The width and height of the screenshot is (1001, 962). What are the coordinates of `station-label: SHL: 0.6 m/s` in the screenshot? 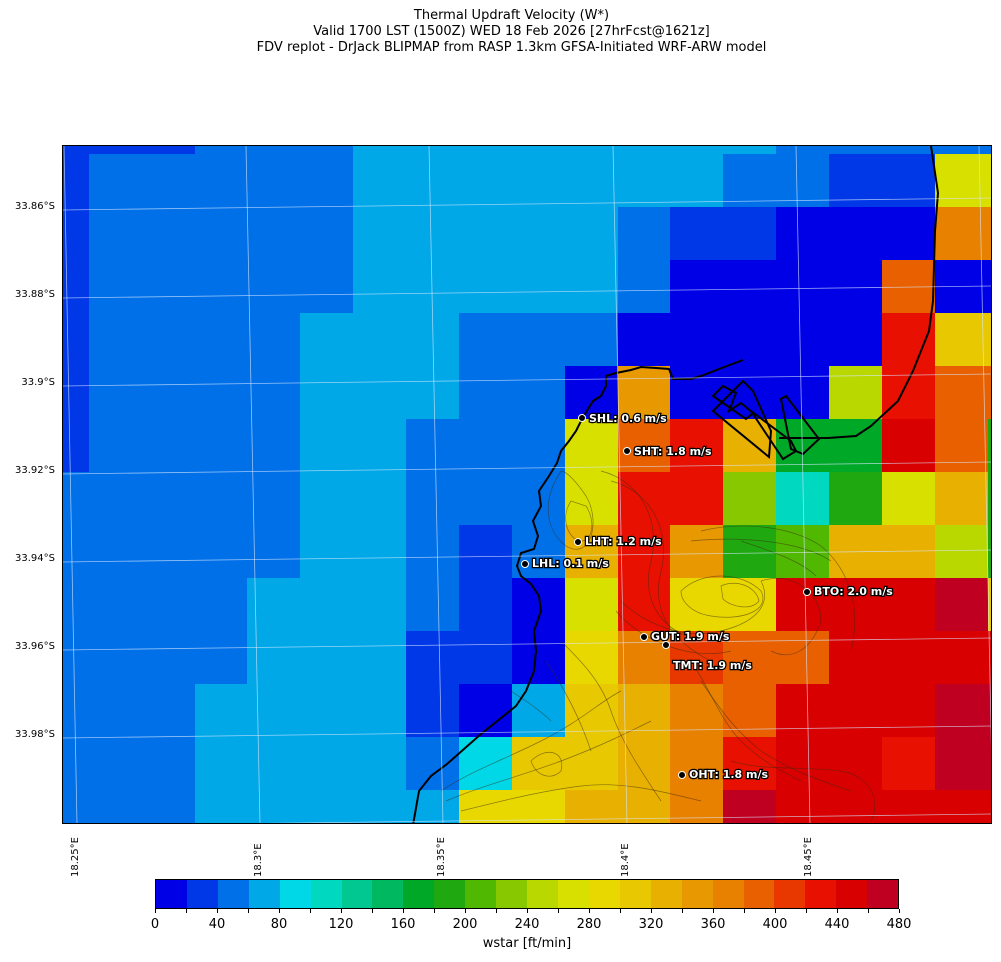 It's located at (628, 418).